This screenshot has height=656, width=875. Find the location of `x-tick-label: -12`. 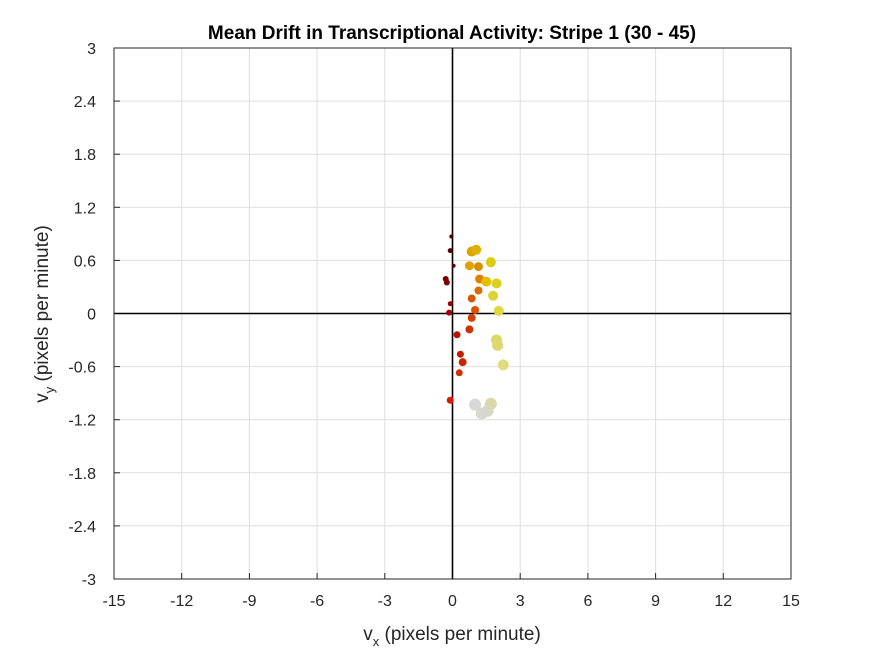

x-tick-label: -12 is located at coordinates (181, 601).